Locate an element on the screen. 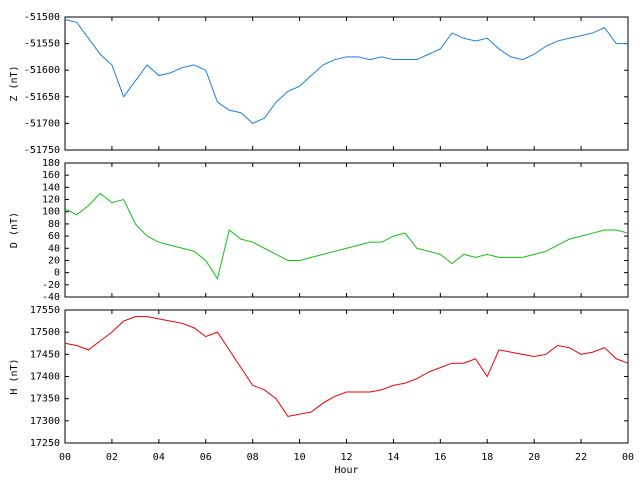 The height and width of the screenshot is (480, 640). y-tick-label: -51750 is located at coordinates (42, 150).